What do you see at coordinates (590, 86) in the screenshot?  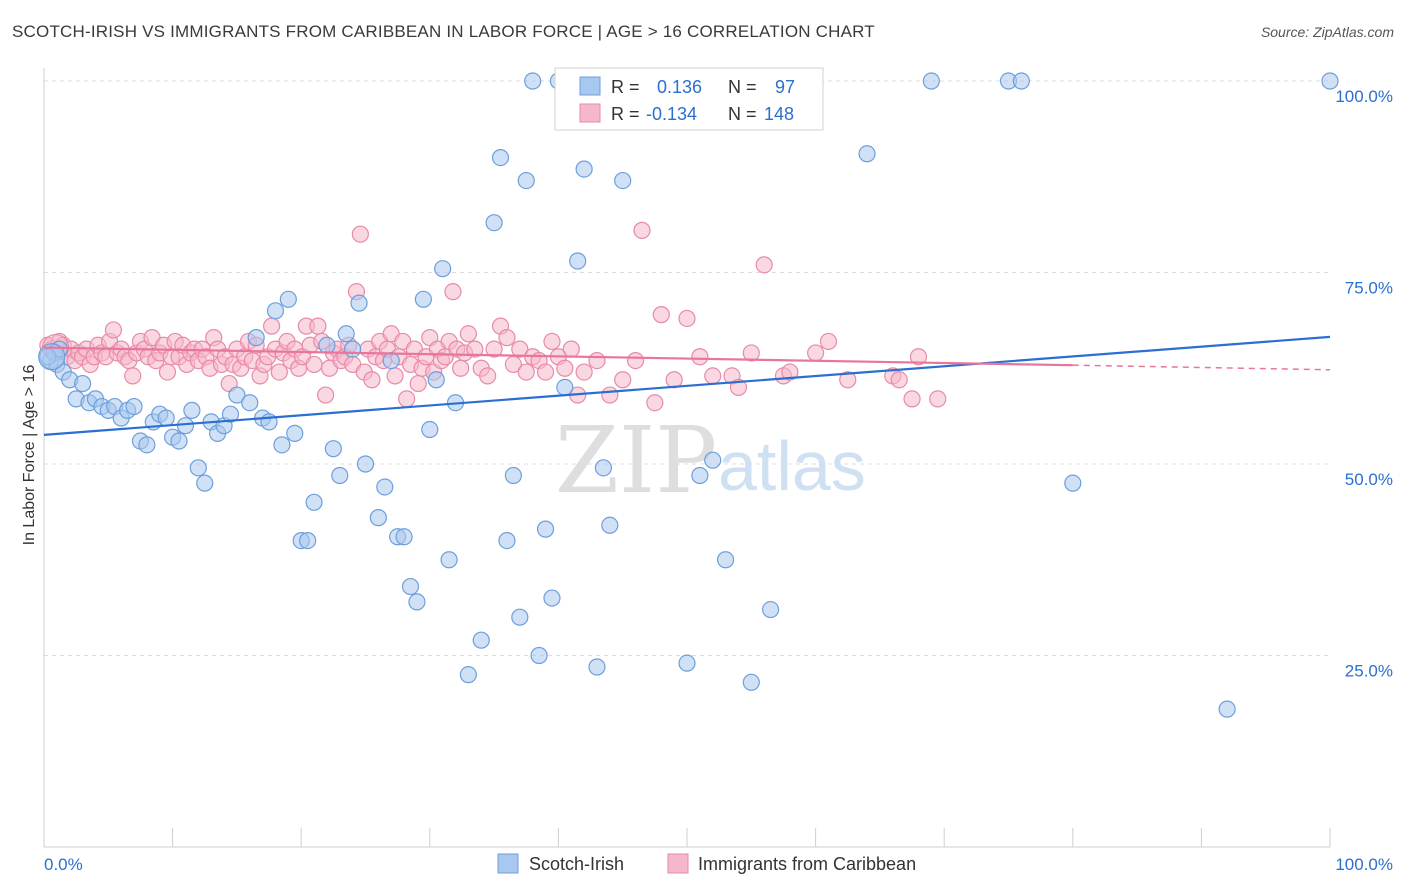 I see `scotch-irish-swatch` at bounding box center [590, 86].